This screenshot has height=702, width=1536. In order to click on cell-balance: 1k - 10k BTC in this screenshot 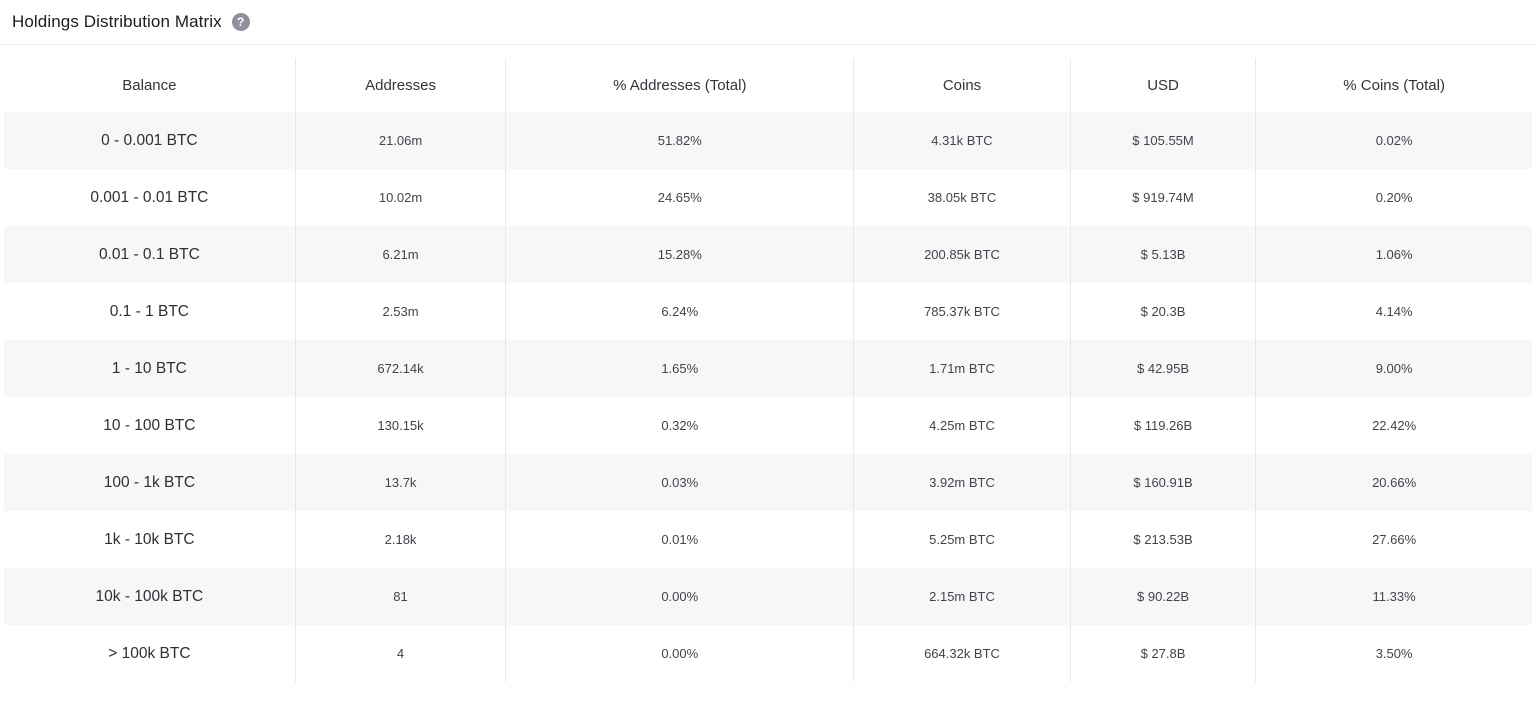, I will do `click(150, 539)`.